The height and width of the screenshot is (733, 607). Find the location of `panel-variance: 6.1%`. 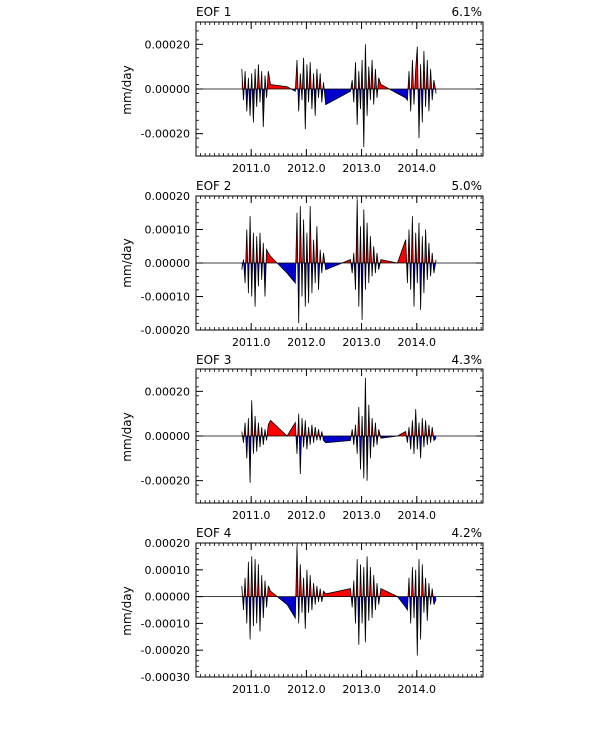

panel-variance: 6.1% is located at coordinates (467, 12).